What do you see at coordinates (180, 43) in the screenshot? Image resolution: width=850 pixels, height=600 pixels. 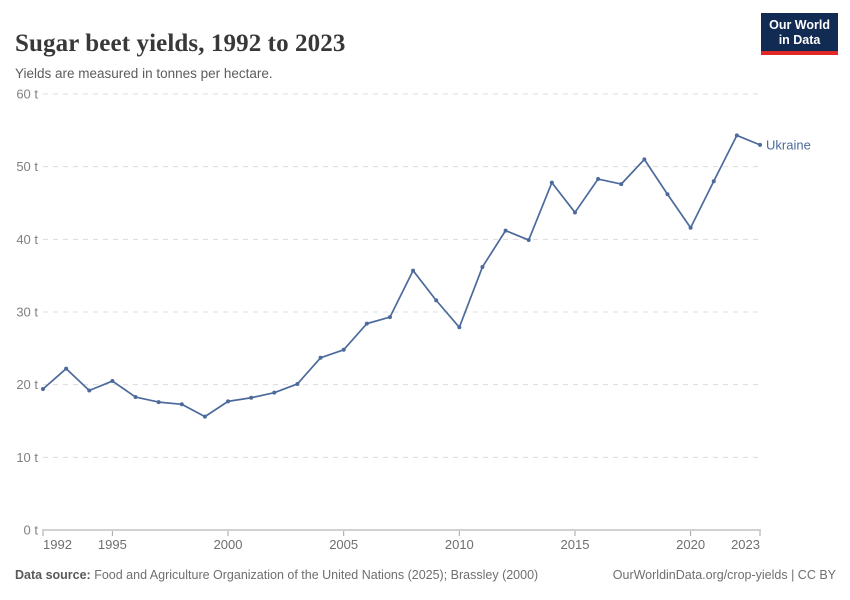 I see `page-title: Sugar beet yields, 1992 to 2023` at bounding box center [180, 43].